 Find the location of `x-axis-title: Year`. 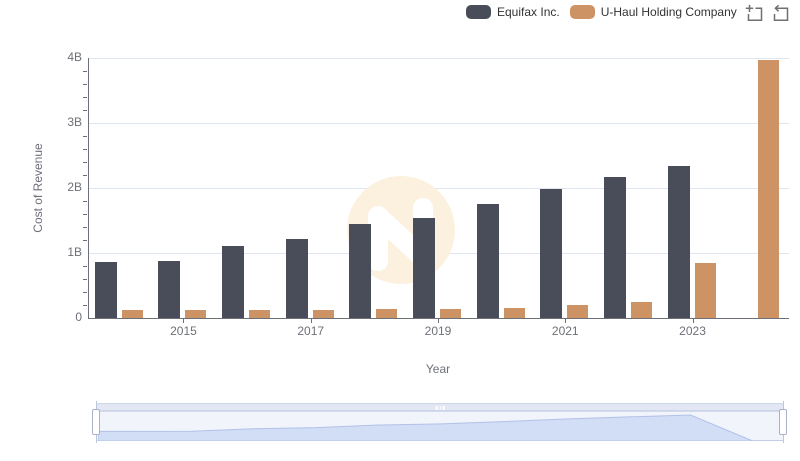

x-axis-title: Year is located at coordinates (438, 369).